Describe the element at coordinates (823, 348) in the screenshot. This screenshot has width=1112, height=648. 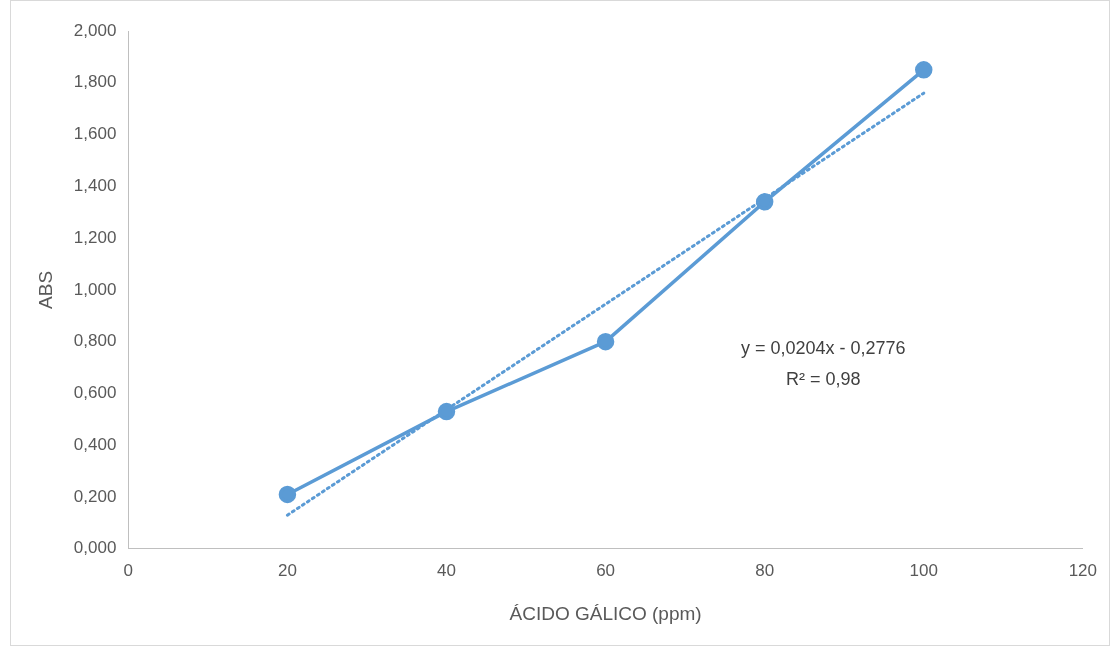
I see `annotation: y = 0,0204x - 0,2776` at that location.